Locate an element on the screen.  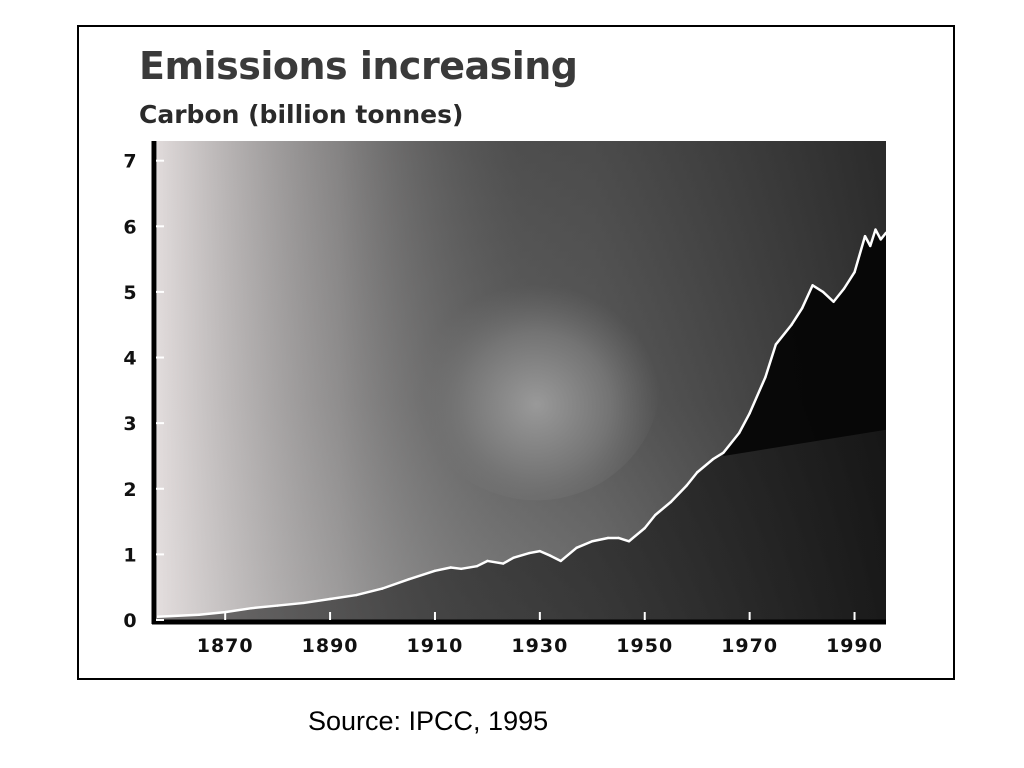
y-tick-label: 3 is located at coordinates (129, 424).